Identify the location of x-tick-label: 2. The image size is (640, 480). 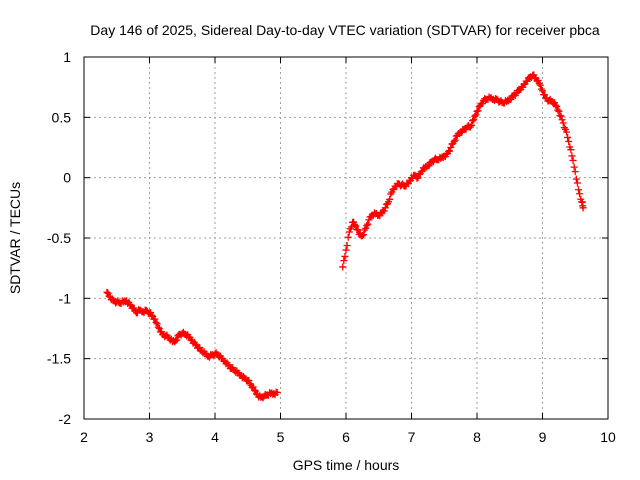
(84, 437).